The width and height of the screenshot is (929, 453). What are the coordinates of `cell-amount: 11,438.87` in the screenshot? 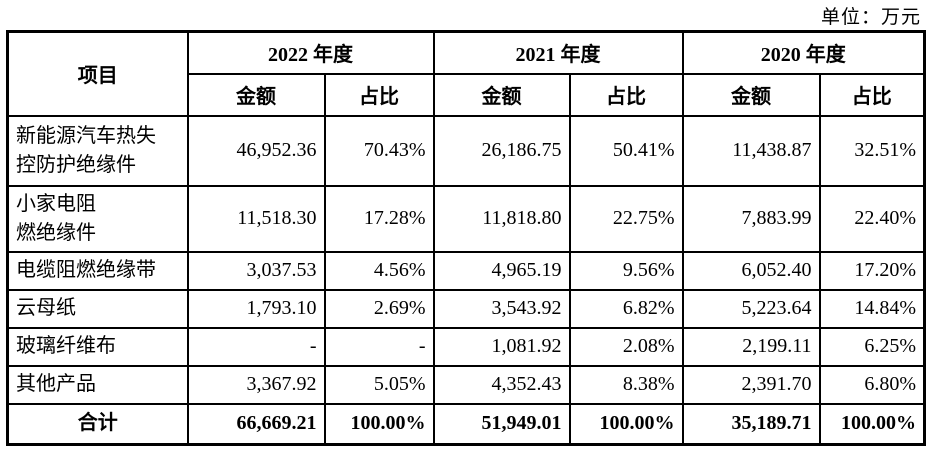 It's located at (751, 150).